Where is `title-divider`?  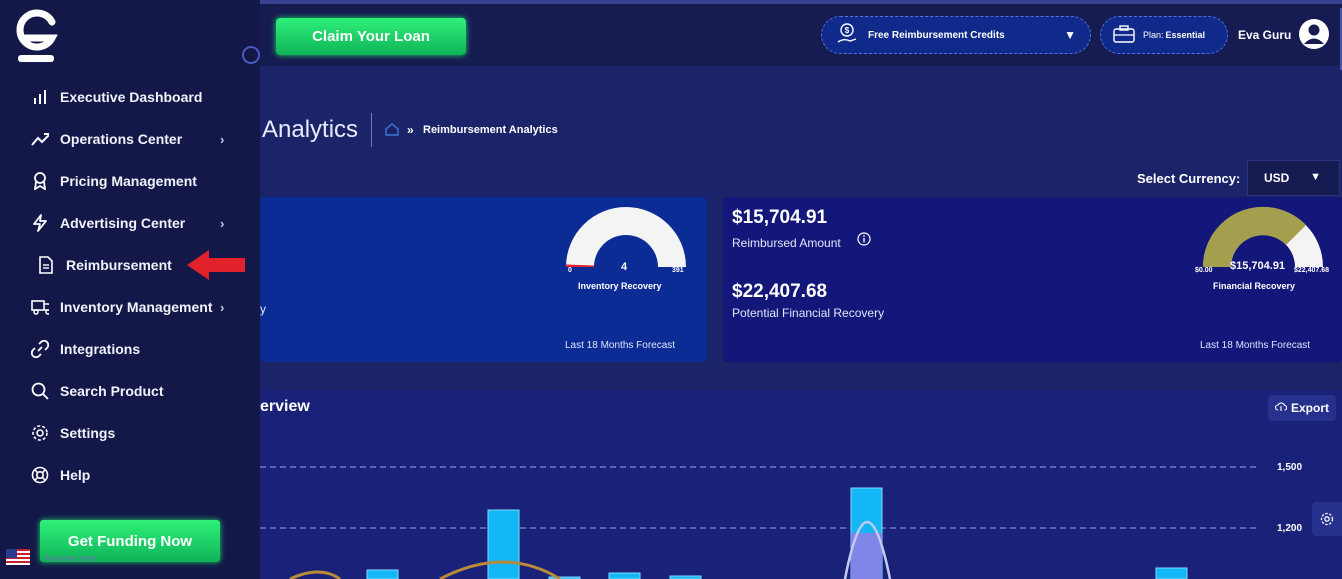
title-divider is located at coordinates (371, 130).